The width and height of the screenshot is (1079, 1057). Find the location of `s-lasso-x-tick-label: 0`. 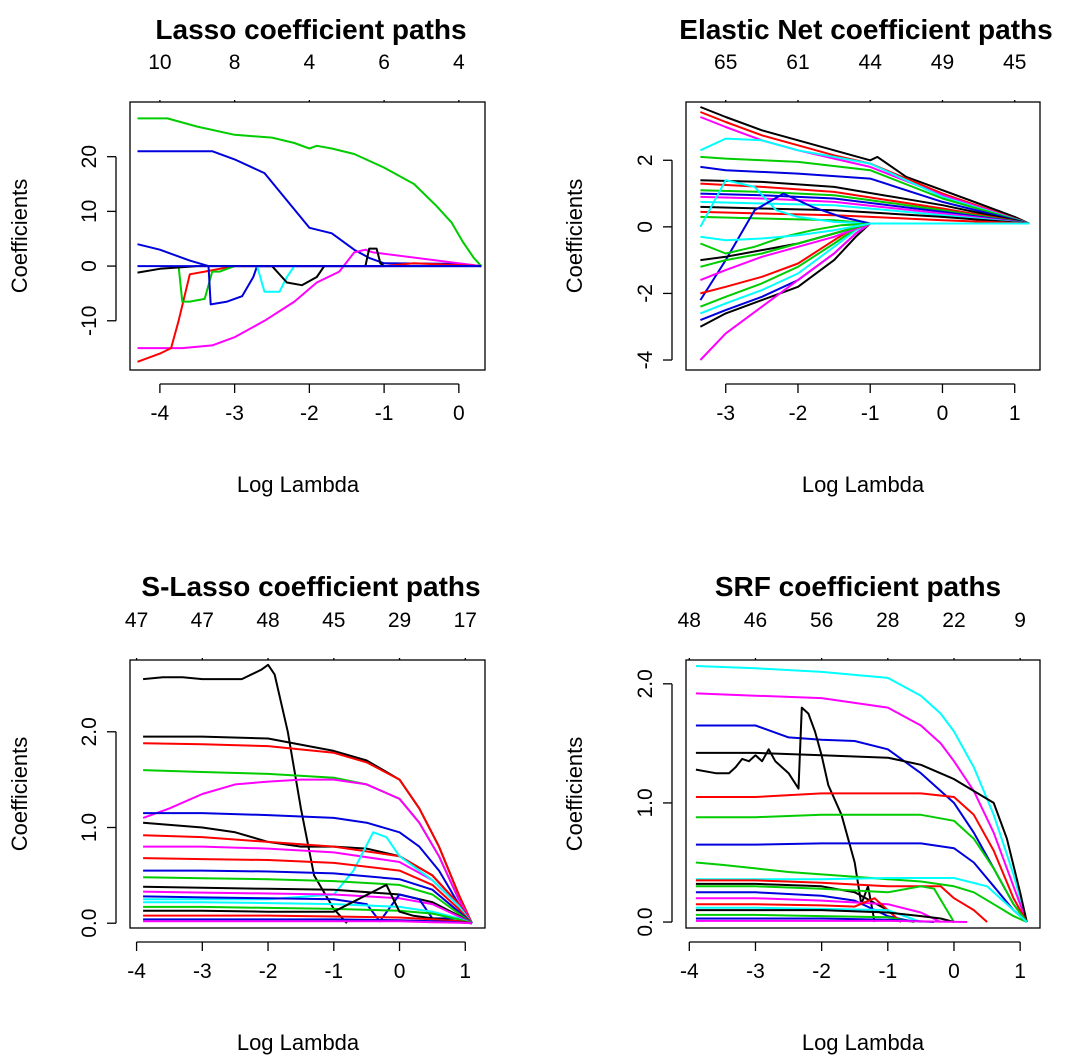

s-lasso-x-tick-label: 0 is located at coordinates (400, 971).